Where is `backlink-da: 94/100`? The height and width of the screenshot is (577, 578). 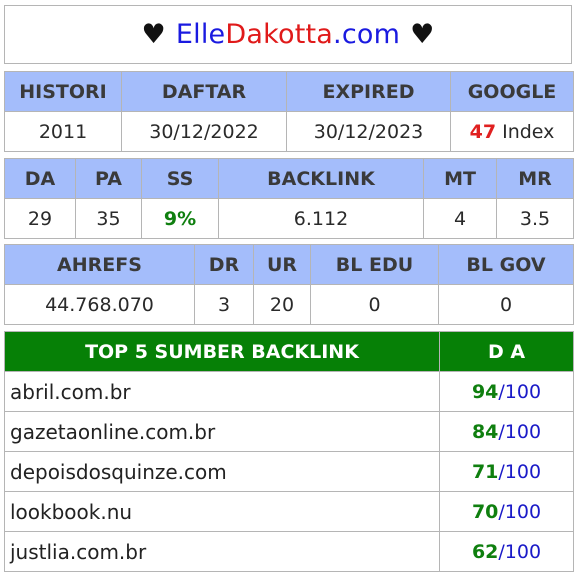 backlink-da: 94/100 is located at coordinates (506, 391).